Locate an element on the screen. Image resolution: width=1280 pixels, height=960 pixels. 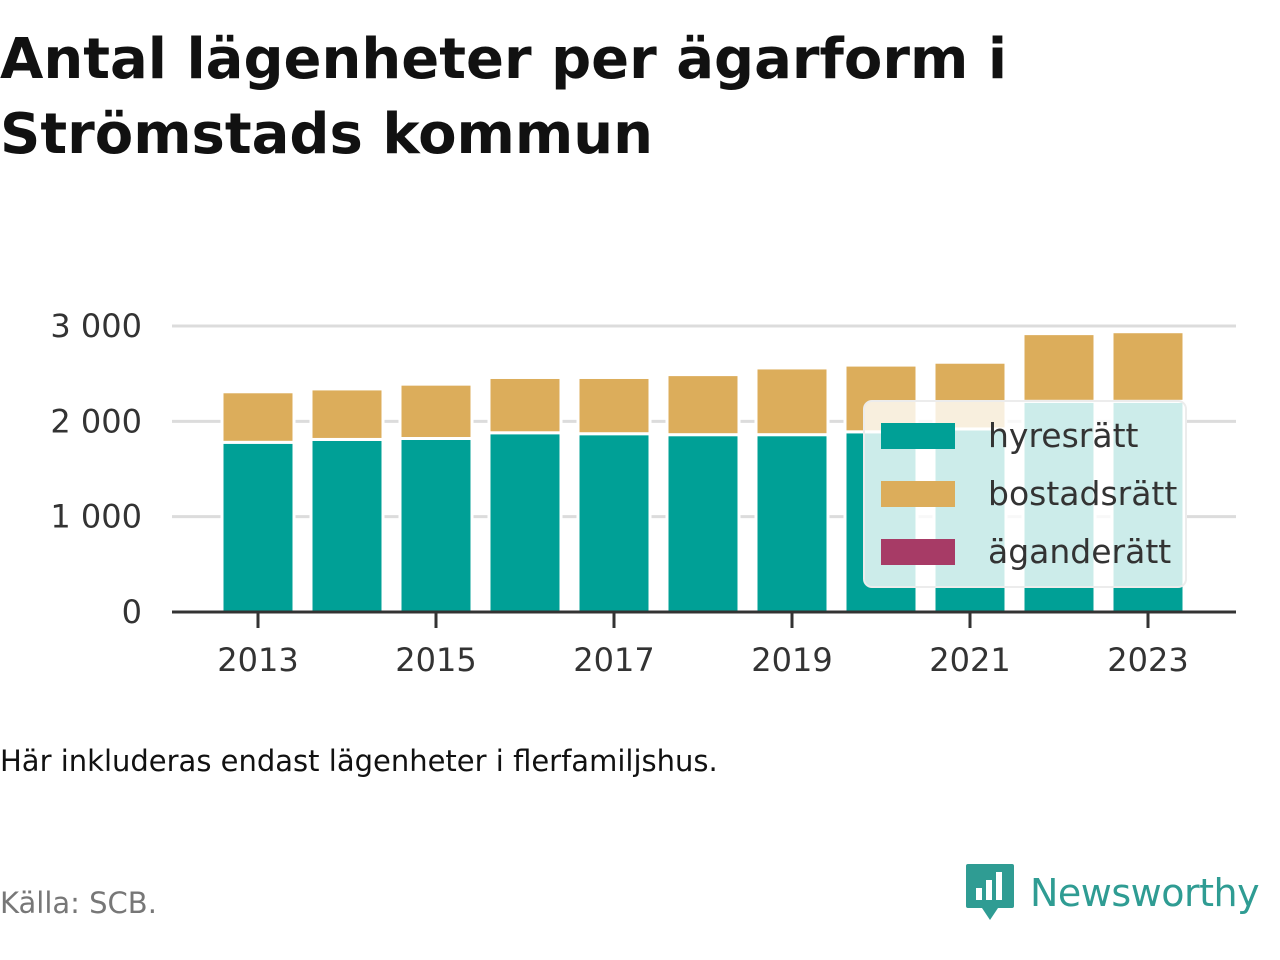
y-tick-label: 2 000 is located at coordinates (96, 421).